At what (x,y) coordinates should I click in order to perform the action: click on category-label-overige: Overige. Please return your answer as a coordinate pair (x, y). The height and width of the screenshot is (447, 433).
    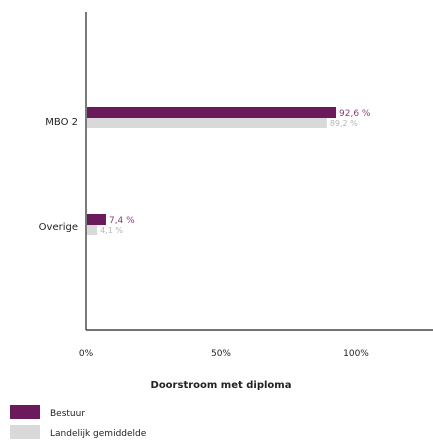
    Looking at the image, I should click on (58, 227).